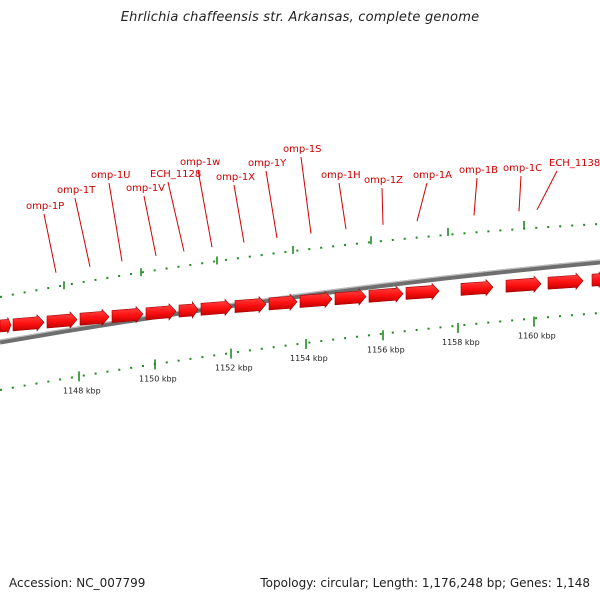 The image size is (600, 600). What do you see at coordinates (235, 177) in the screenshot?
I see `gene-label: omp-1X` at bounding box center [235, 177].